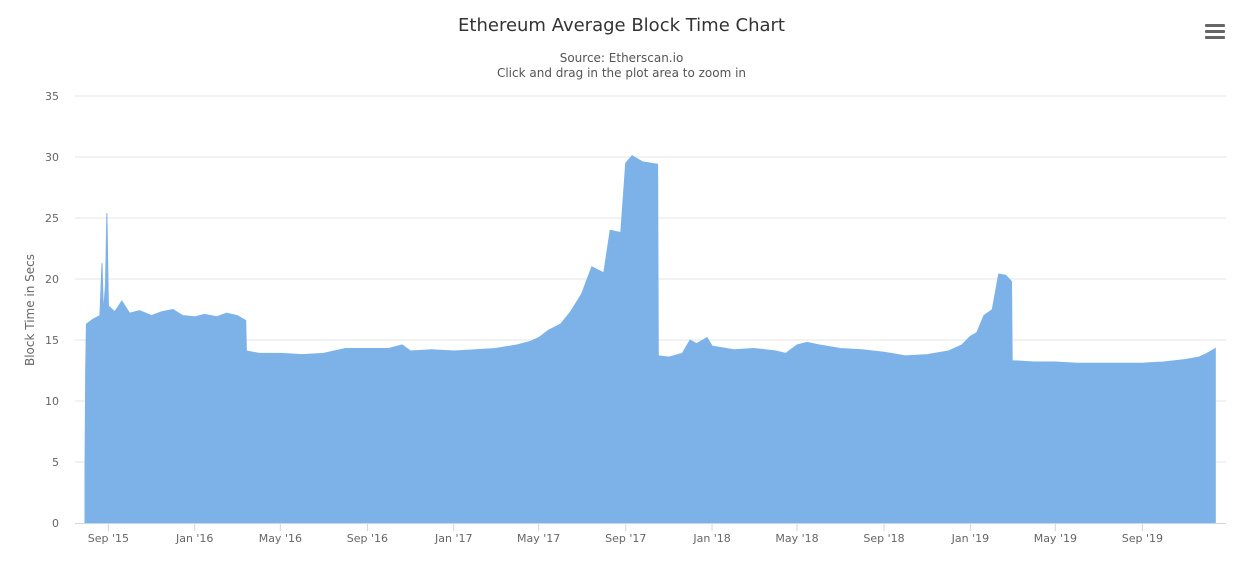 The height and width of the screenshot is (563, 1243). I want to click on hamburger-menu-icon, so click(1215, 32).